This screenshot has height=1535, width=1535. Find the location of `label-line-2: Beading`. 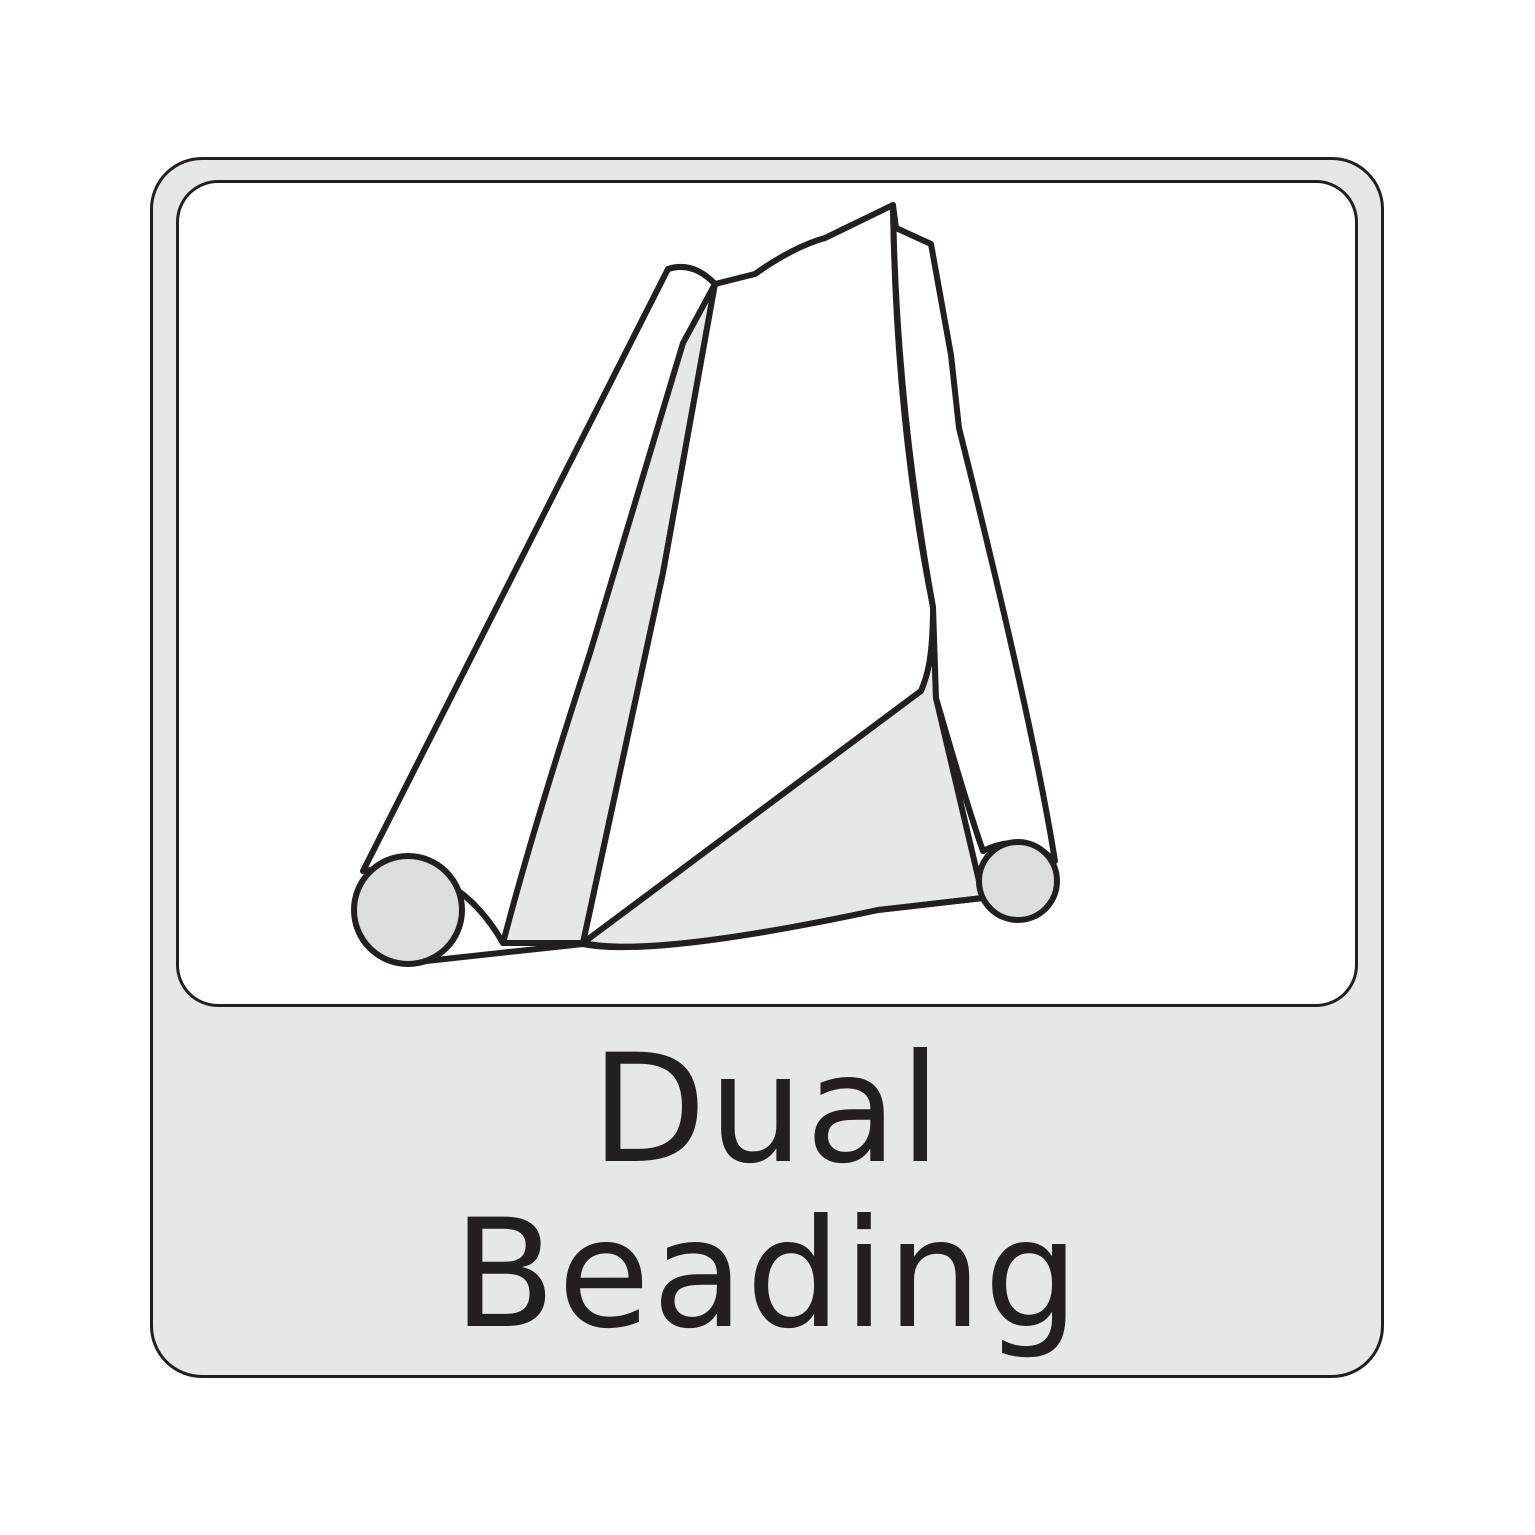

label-line-2: Beading is located at coordinates (767, 1275).